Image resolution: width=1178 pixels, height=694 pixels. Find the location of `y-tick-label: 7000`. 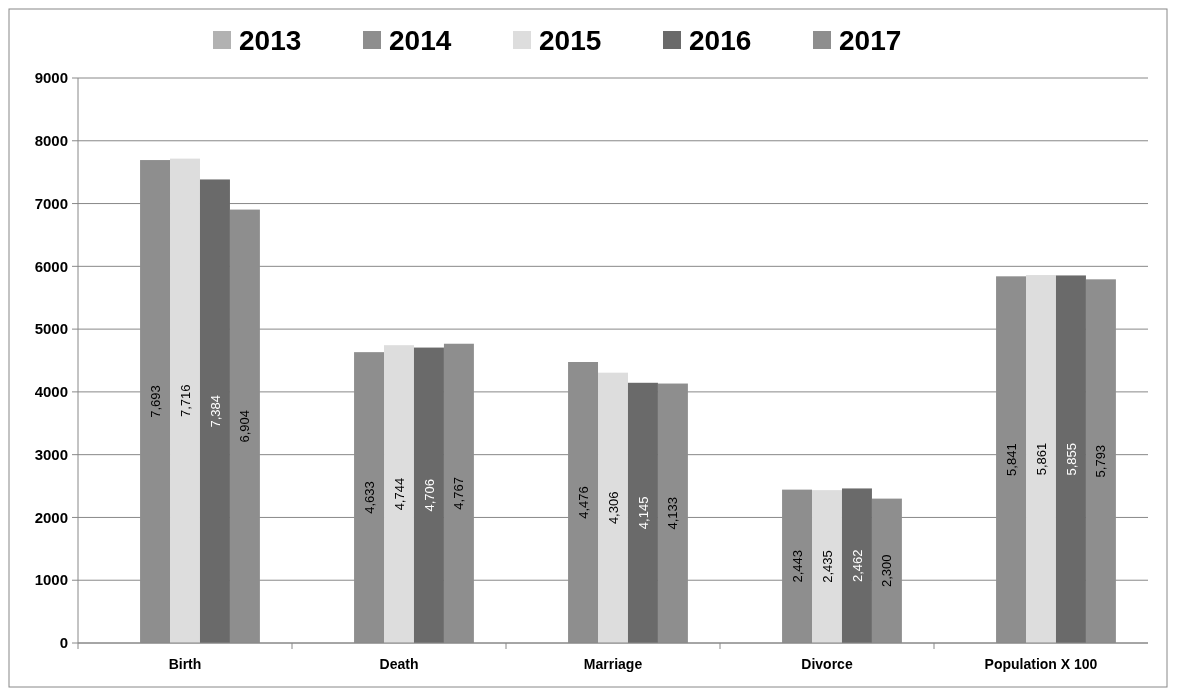

y-tick-label: 7000 is located at coordinates (51, 203).